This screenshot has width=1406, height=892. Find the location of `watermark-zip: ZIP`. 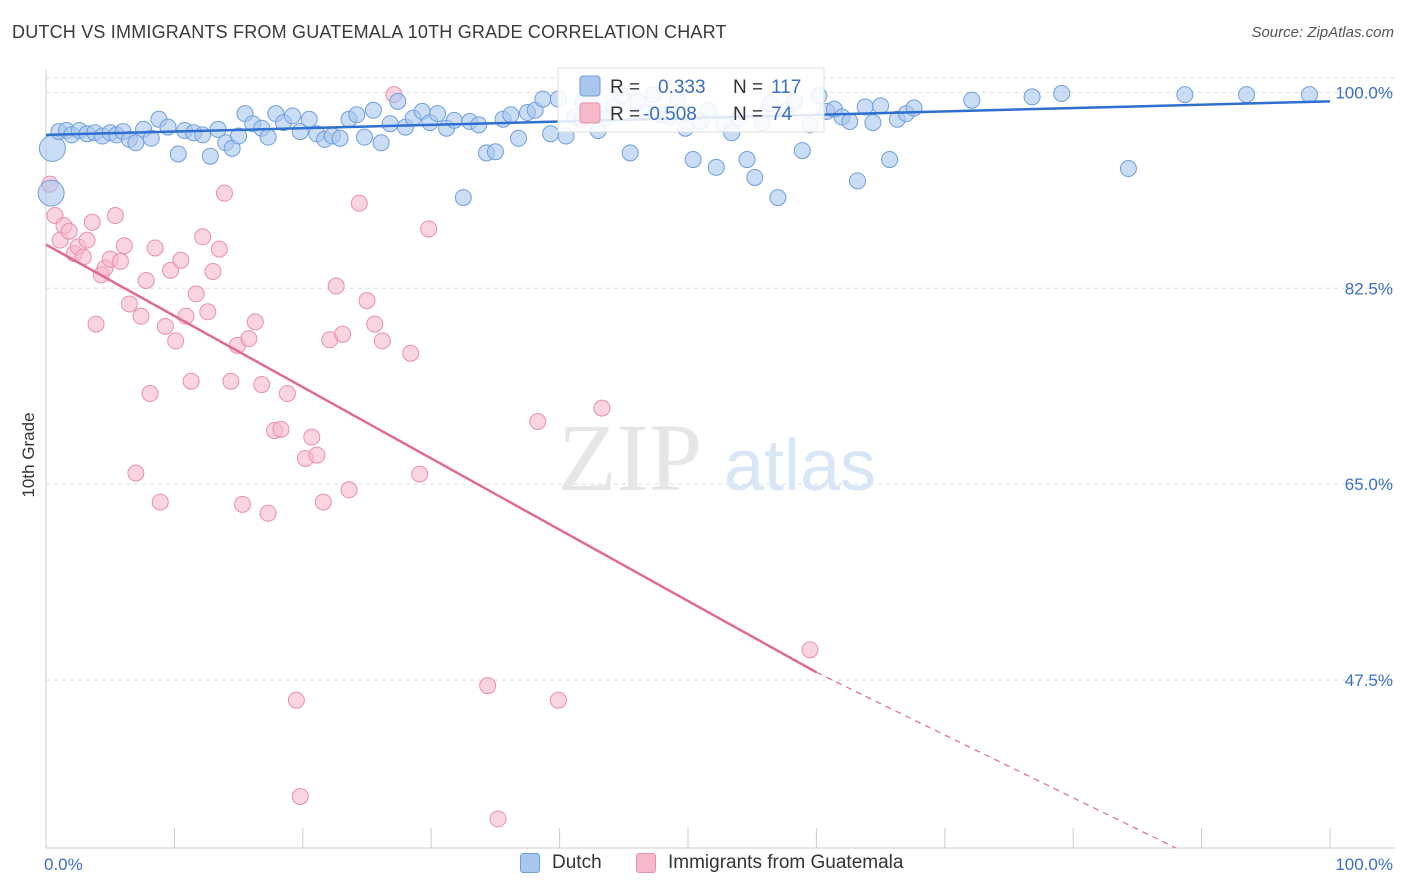

watermark-zip: ZIP is located at coordinates (630, 457).